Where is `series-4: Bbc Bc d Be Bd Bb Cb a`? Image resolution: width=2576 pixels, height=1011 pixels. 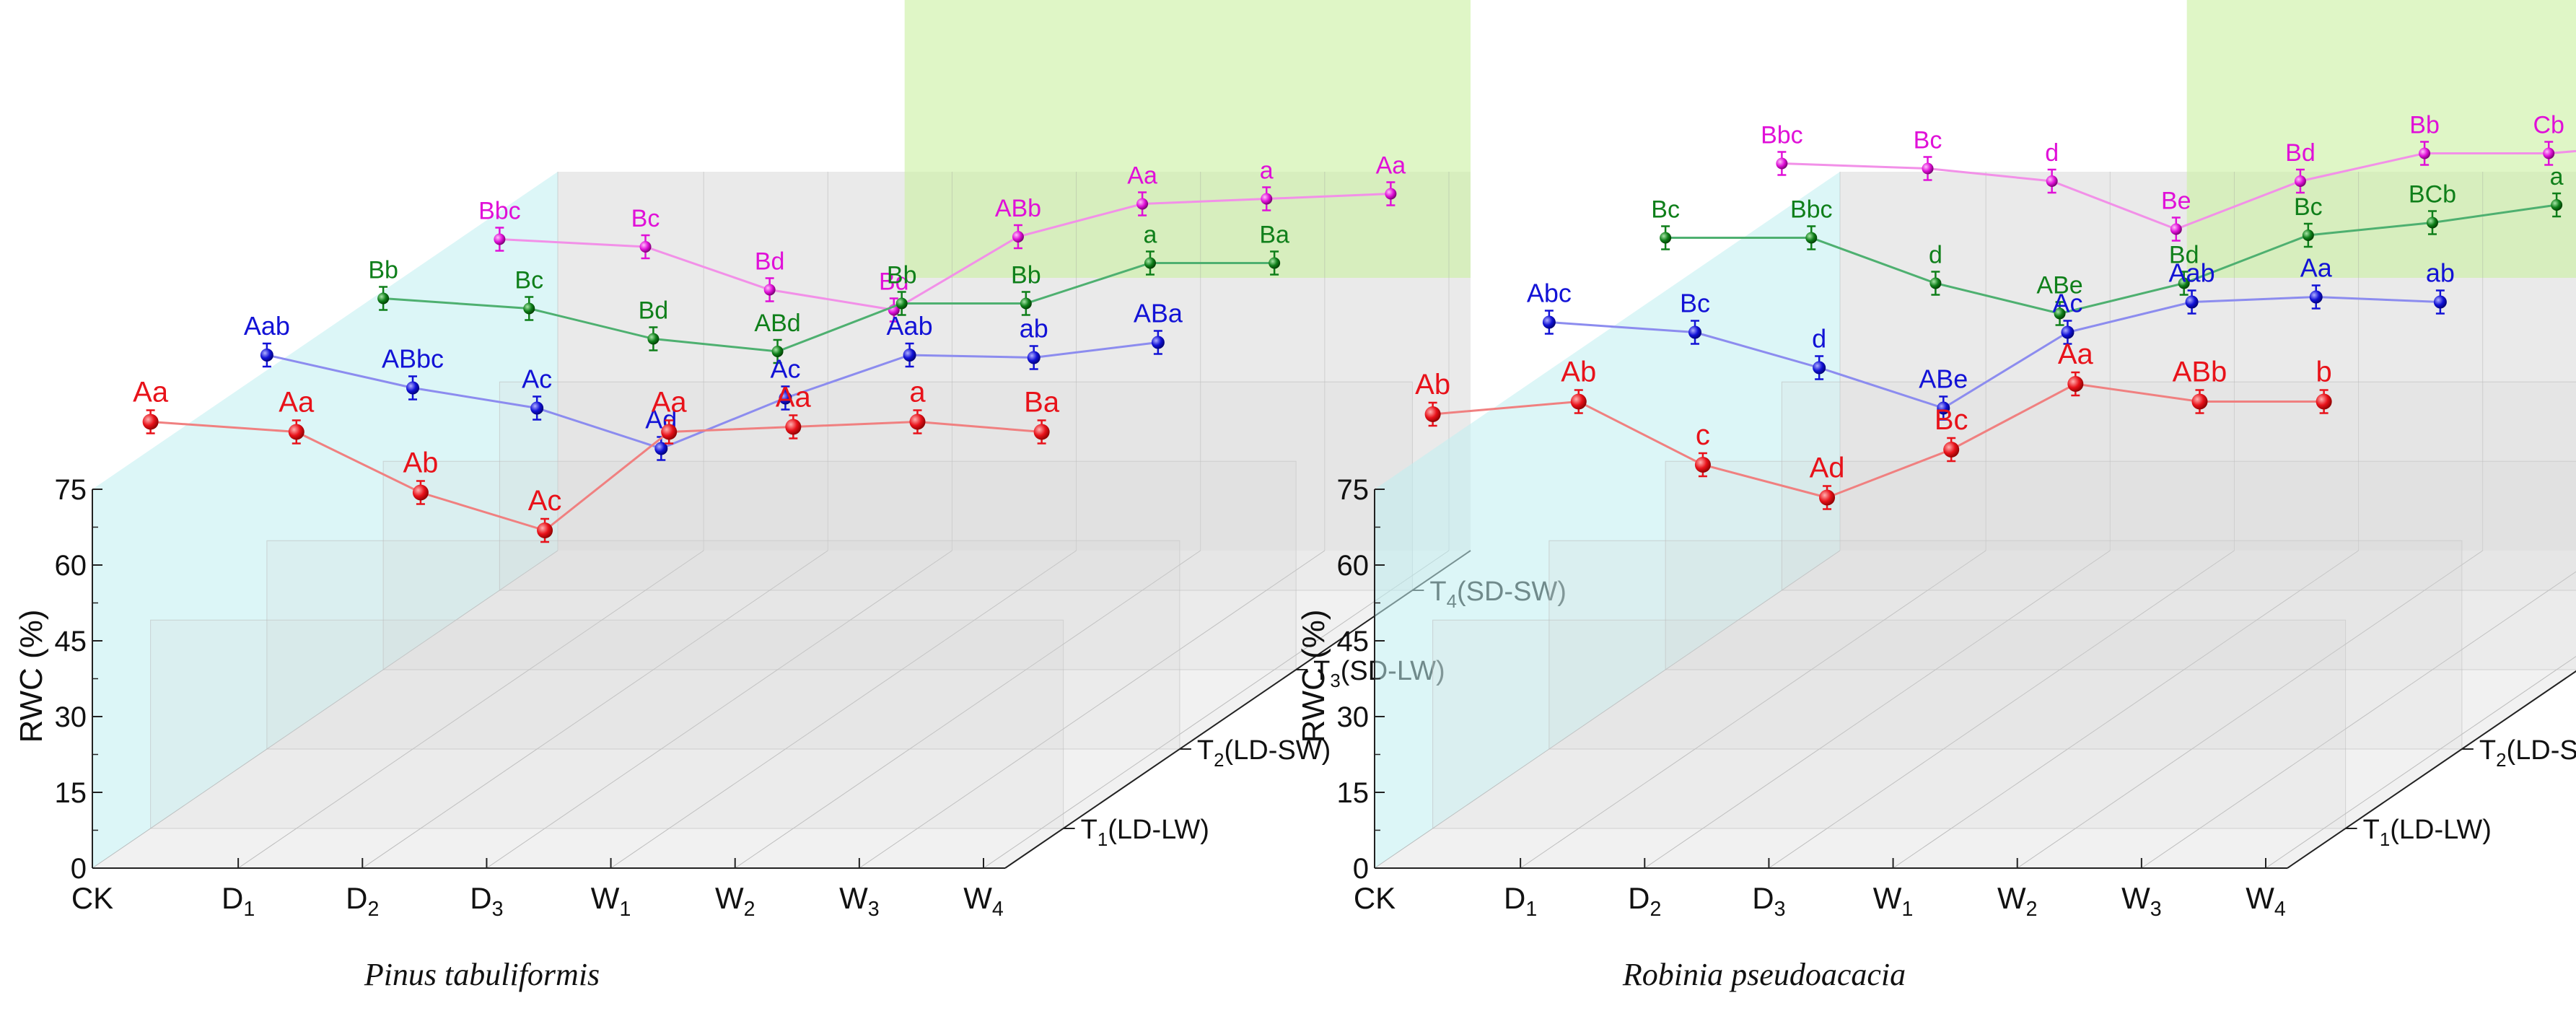
series-4: Bbc Bc d Be Bd Bb Cb a is located at coordinates (2168, 177).